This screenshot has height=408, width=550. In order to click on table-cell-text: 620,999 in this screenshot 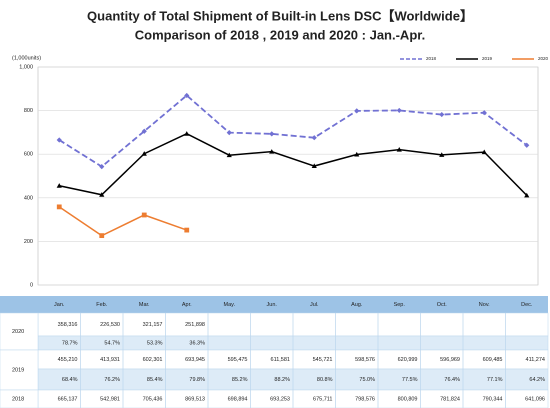, I will do `click(408, 360)`.